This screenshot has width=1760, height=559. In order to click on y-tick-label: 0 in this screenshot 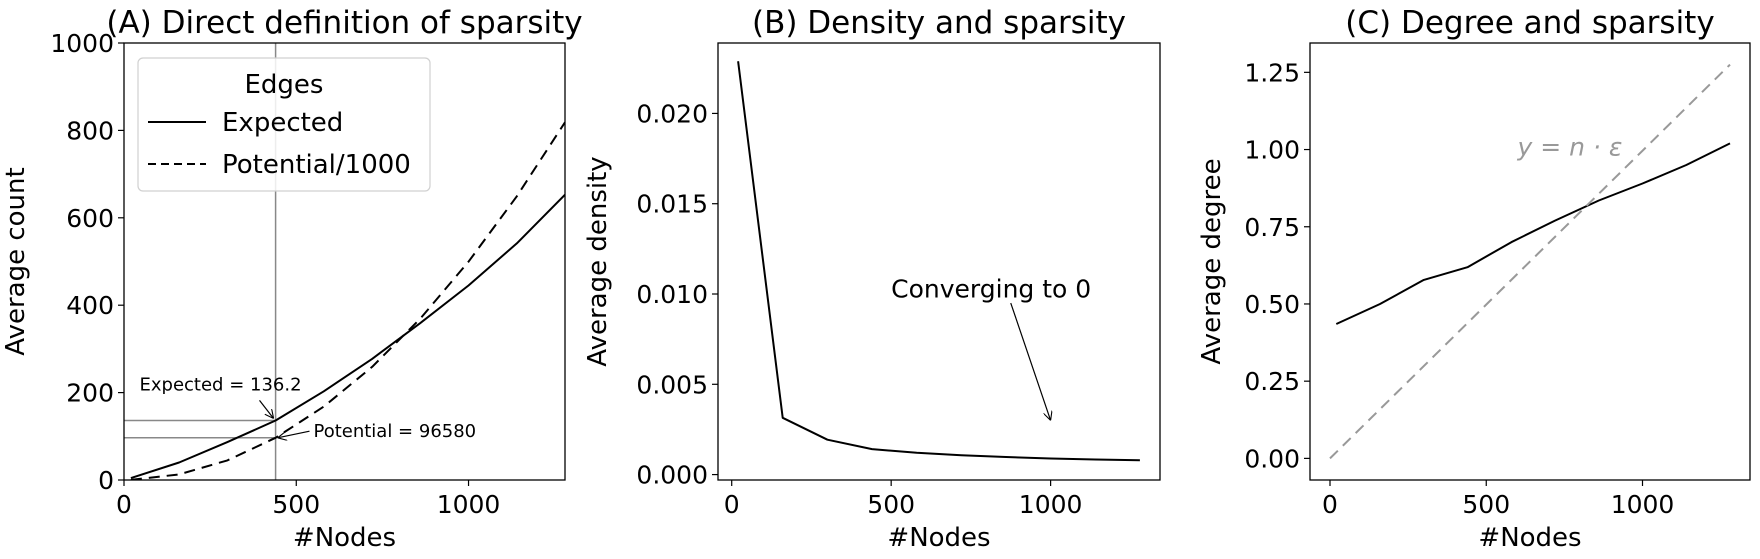, I will do `click(106, 480)`.